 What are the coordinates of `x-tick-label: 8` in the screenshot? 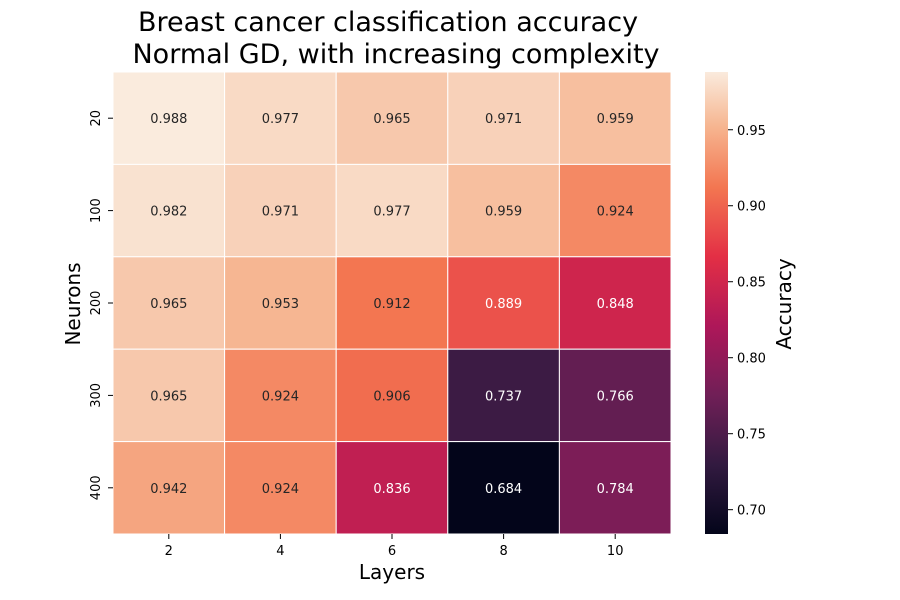 It's located at (503, 551).